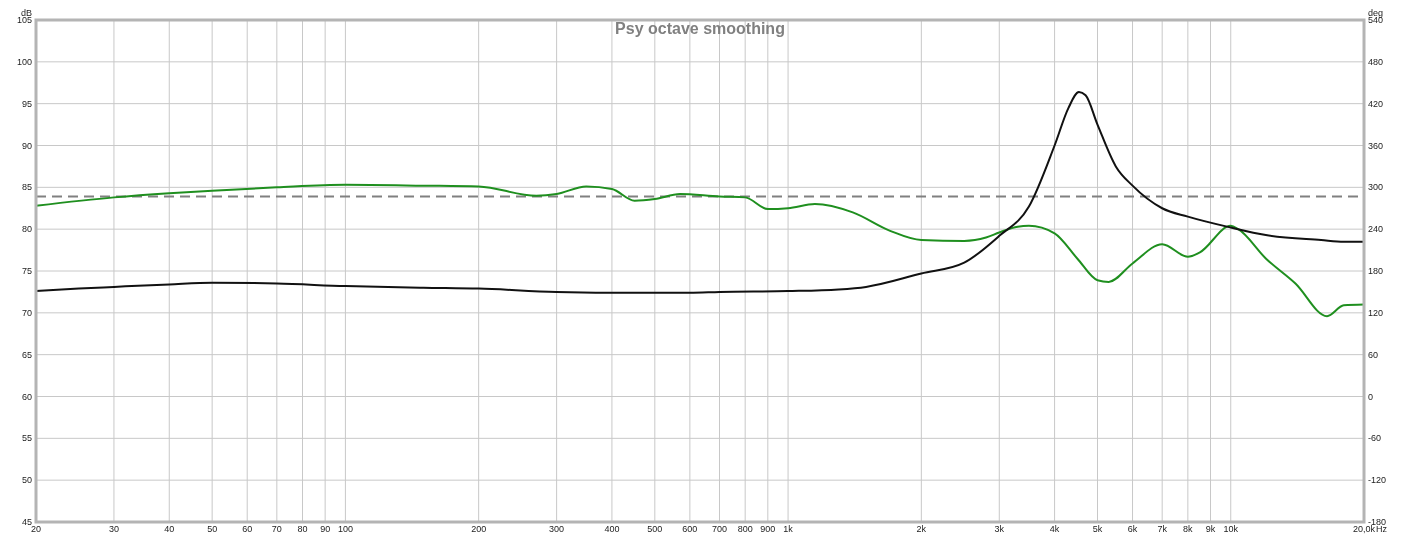  Describe the element at coordinates (768, 529) in the screenshot. I see `x-tick-label: 900` at that location.